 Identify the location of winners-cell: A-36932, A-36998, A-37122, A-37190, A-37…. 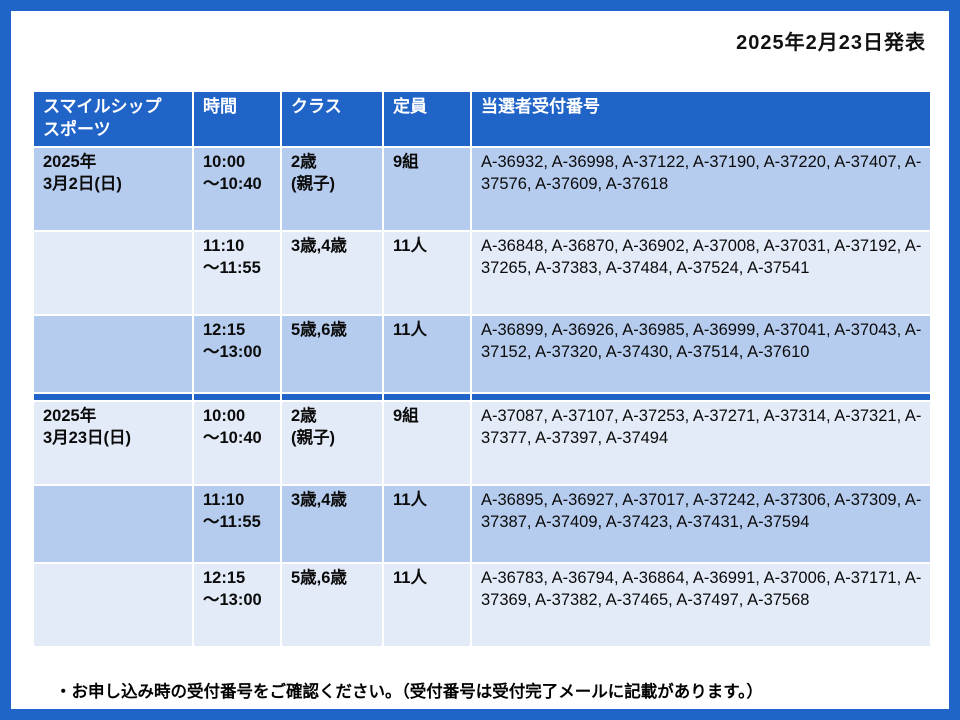
(701, 189).